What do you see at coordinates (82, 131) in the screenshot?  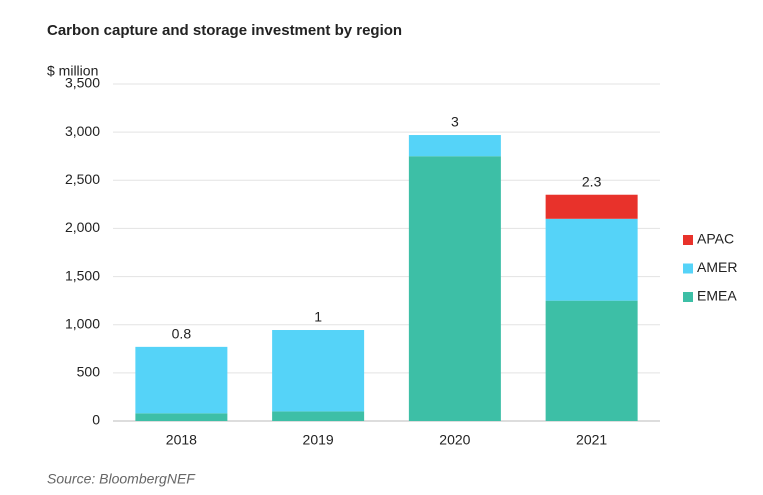 I see `y-tick-label: 3,000` at bounding box center [82, 131].